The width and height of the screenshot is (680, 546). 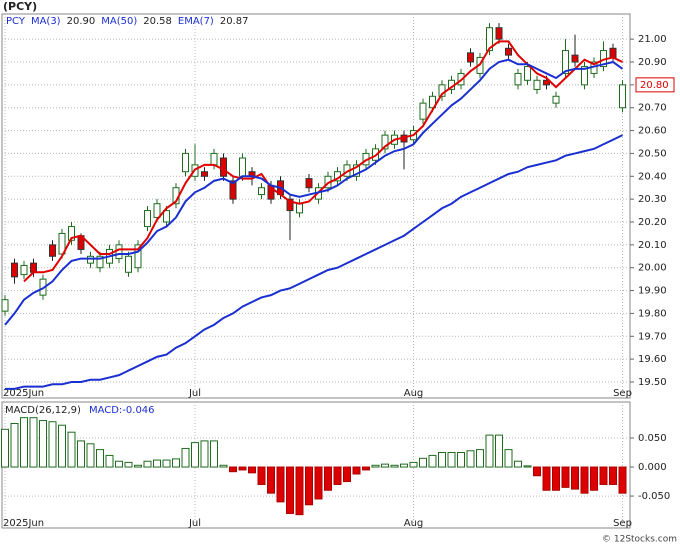 What do you see at coordinates (652, 199) in the screenshot?
I see `y-tick-label: 20.30` at bounding box center [652, 199].